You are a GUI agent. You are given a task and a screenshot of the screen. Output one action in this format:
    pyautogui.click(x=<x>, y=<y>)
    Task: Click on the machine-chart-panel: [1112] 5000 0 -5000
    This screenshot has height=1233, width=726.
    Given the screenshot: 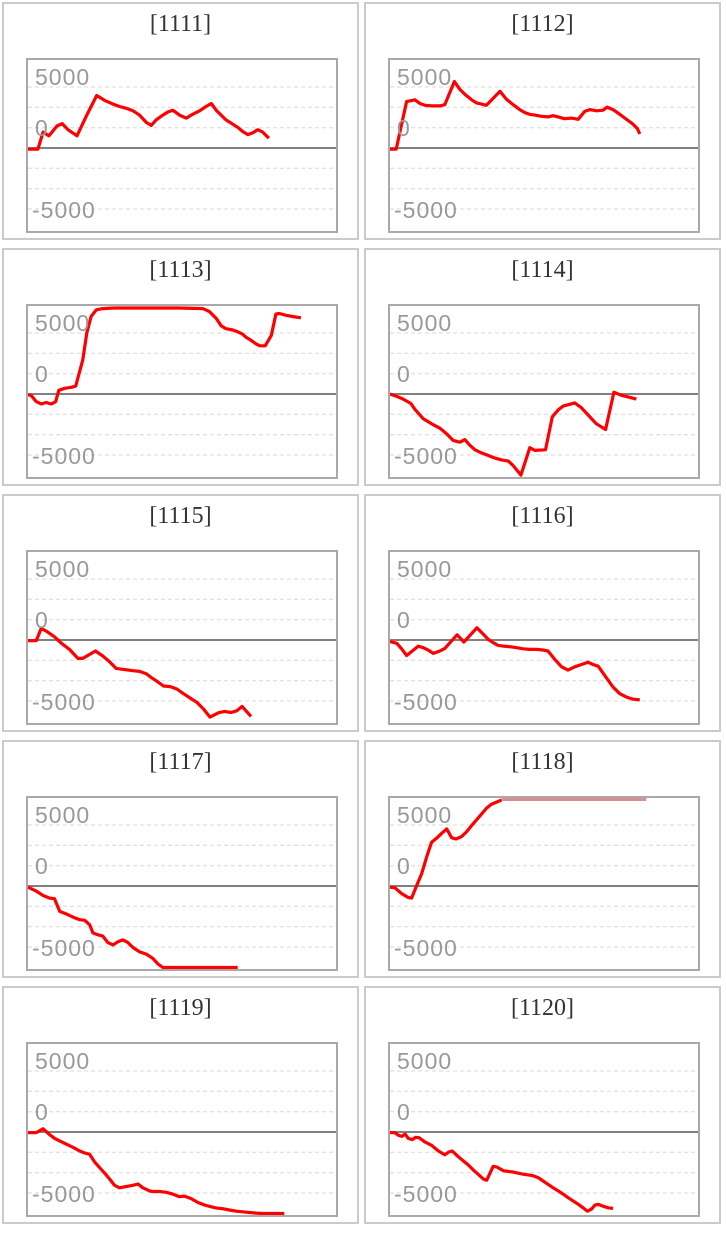 What is the action you would take?
    pyautogui.click(x=542, y=121)
    